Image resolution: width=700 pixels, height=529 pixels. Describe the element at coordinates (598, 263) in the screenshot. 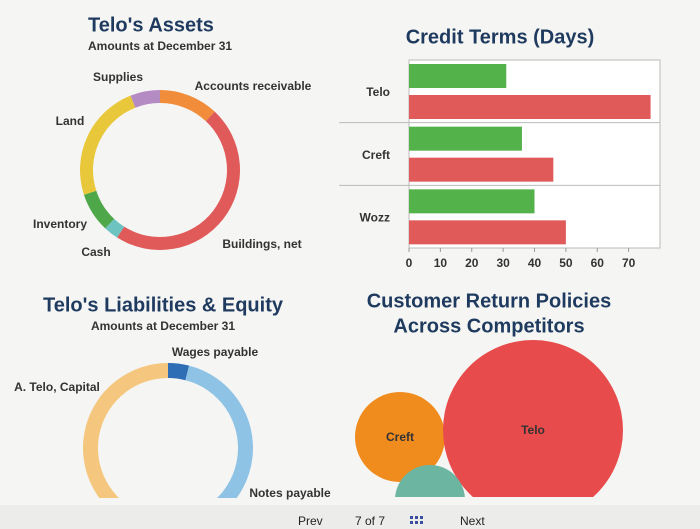

I see `x-tick-label: 60` at that location.